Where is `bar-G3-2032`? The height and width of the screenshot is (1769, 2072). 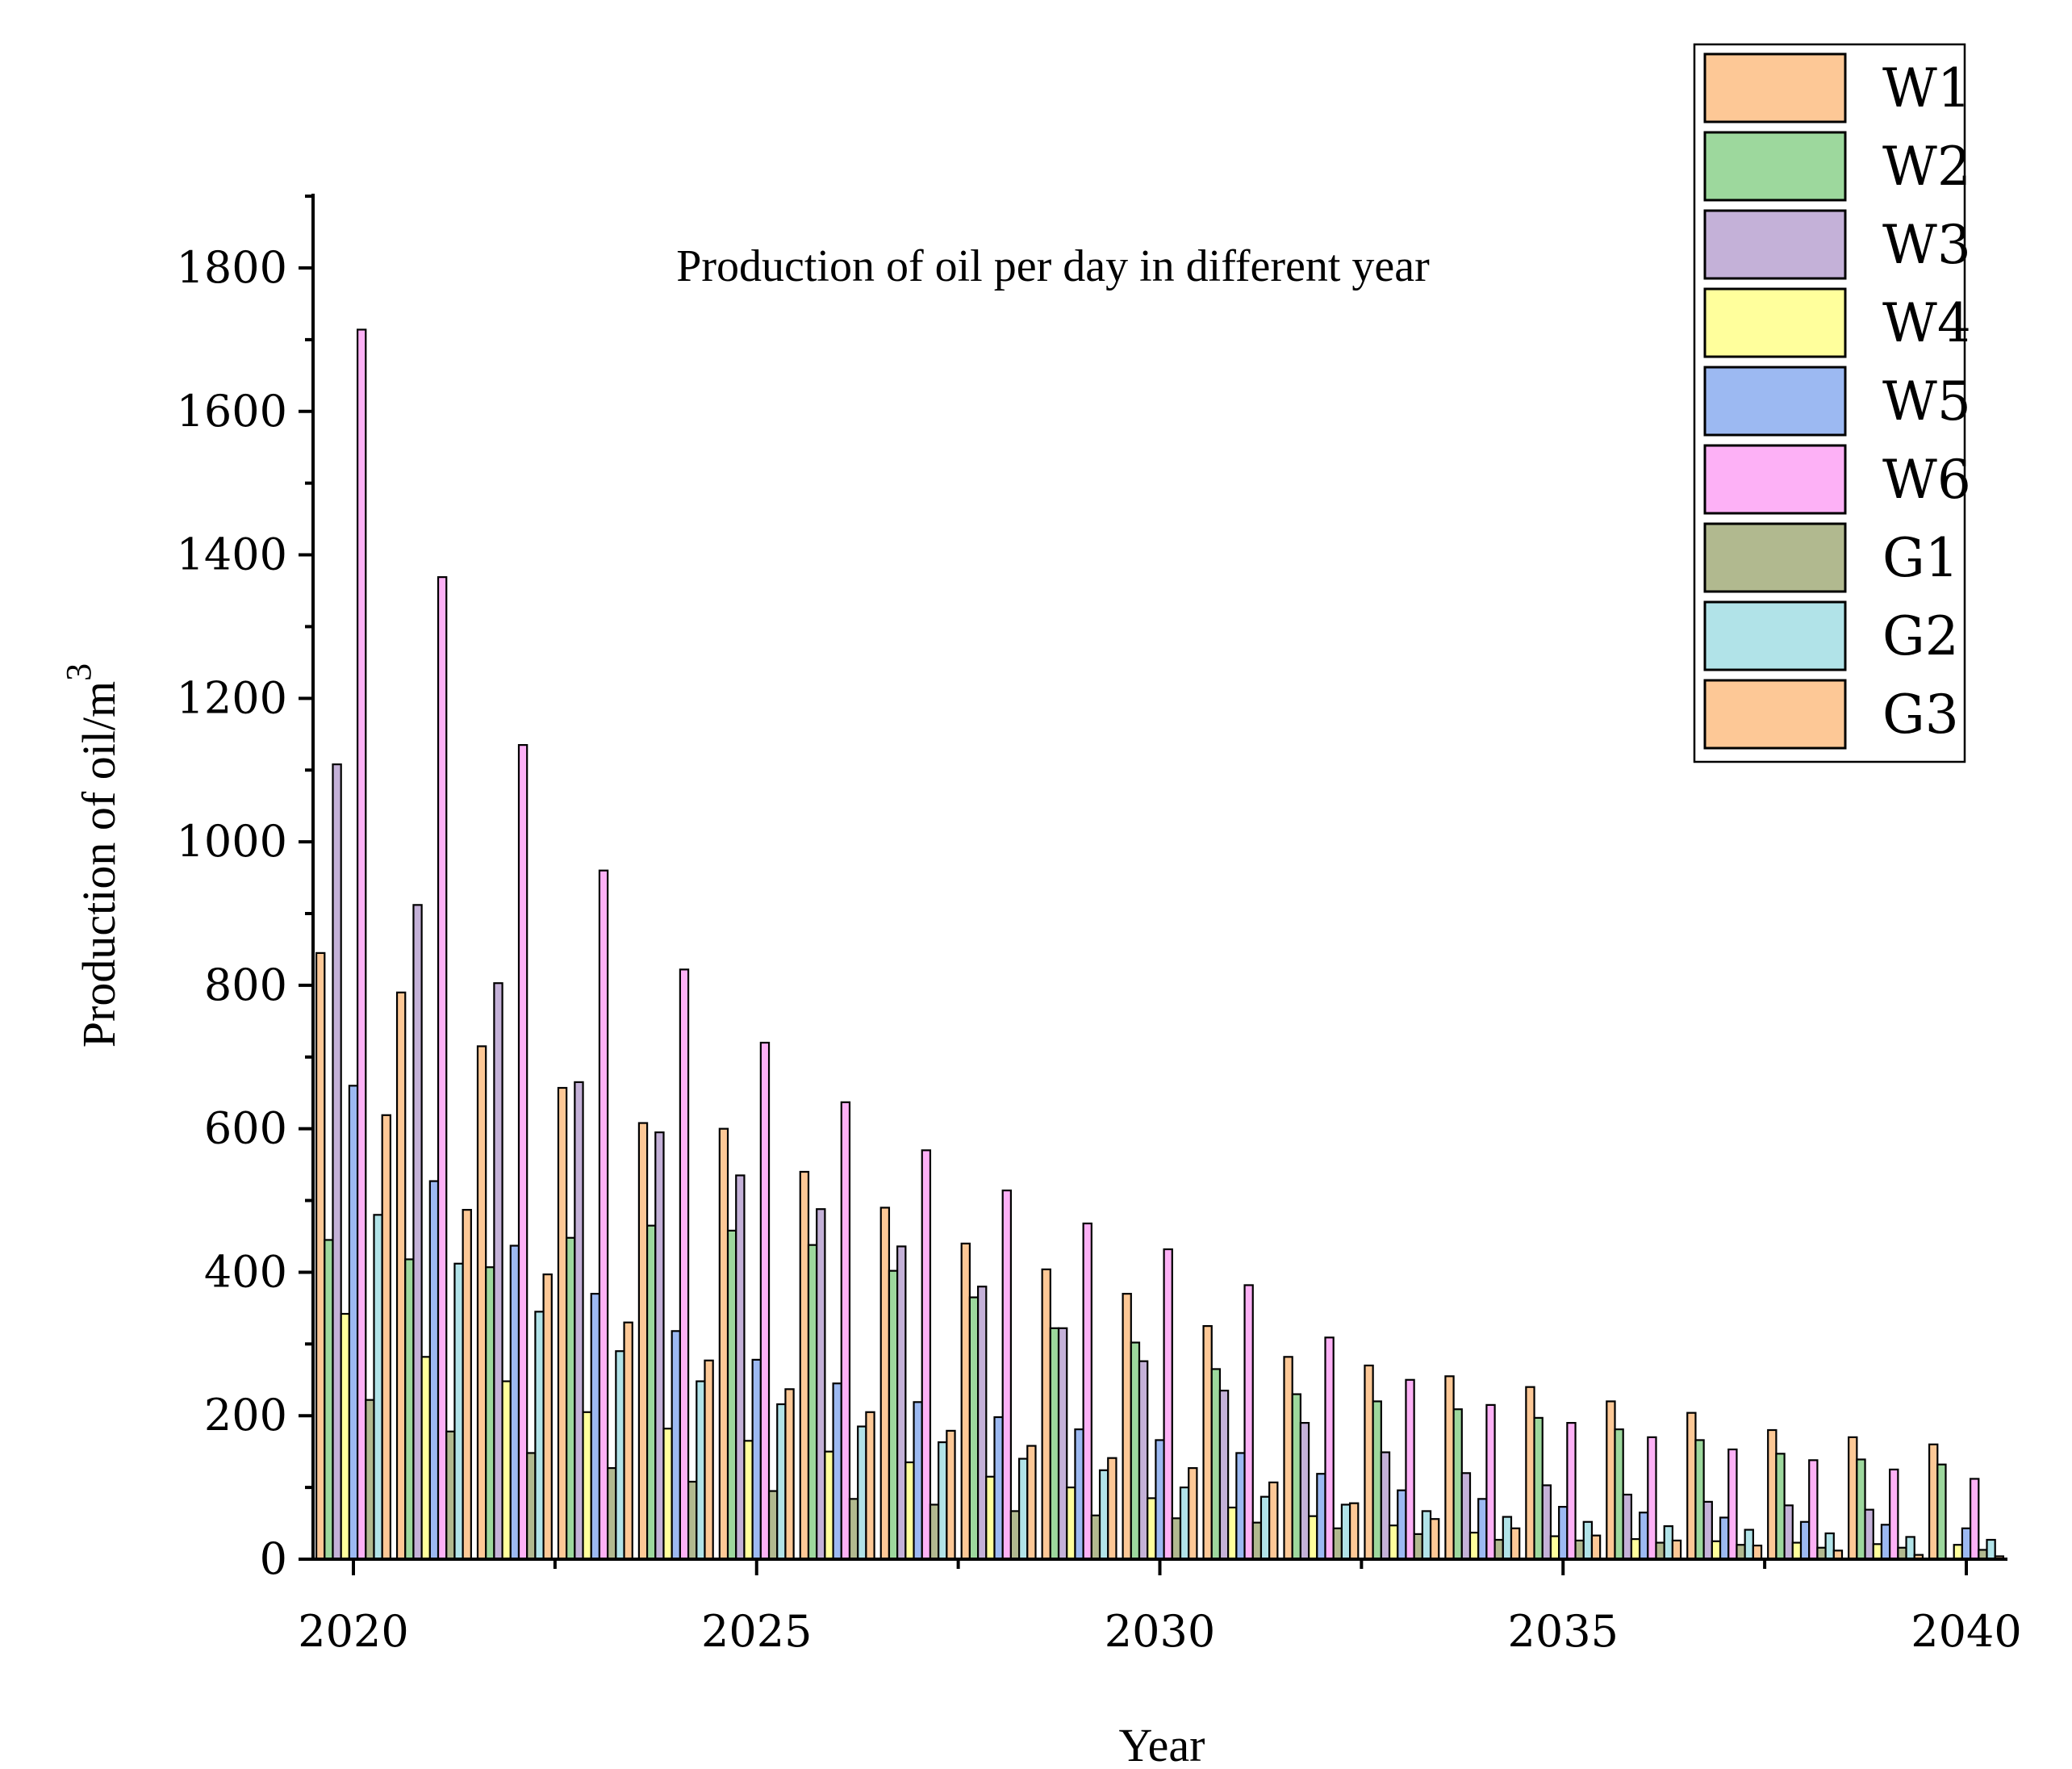
bar-G3-2032 is located at coordinates (1354, 1531).